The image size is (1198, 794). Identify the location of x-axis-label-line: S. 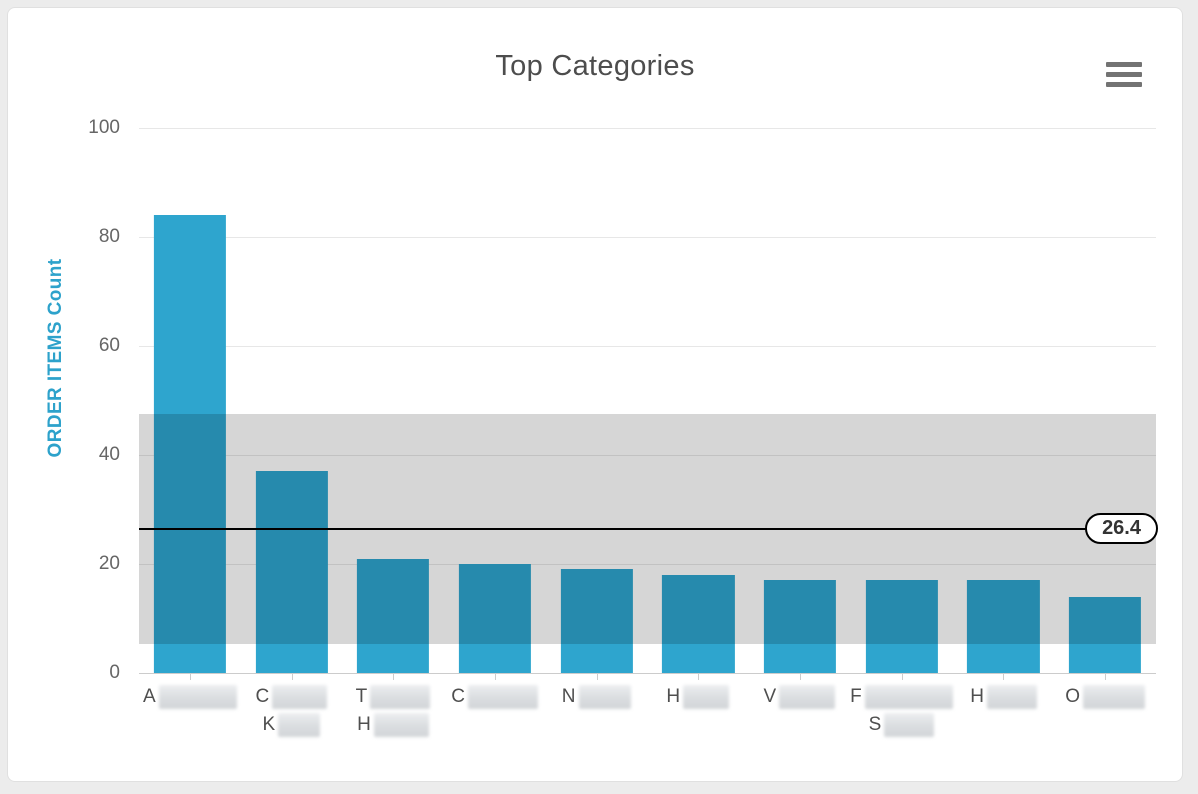
(902, 724).